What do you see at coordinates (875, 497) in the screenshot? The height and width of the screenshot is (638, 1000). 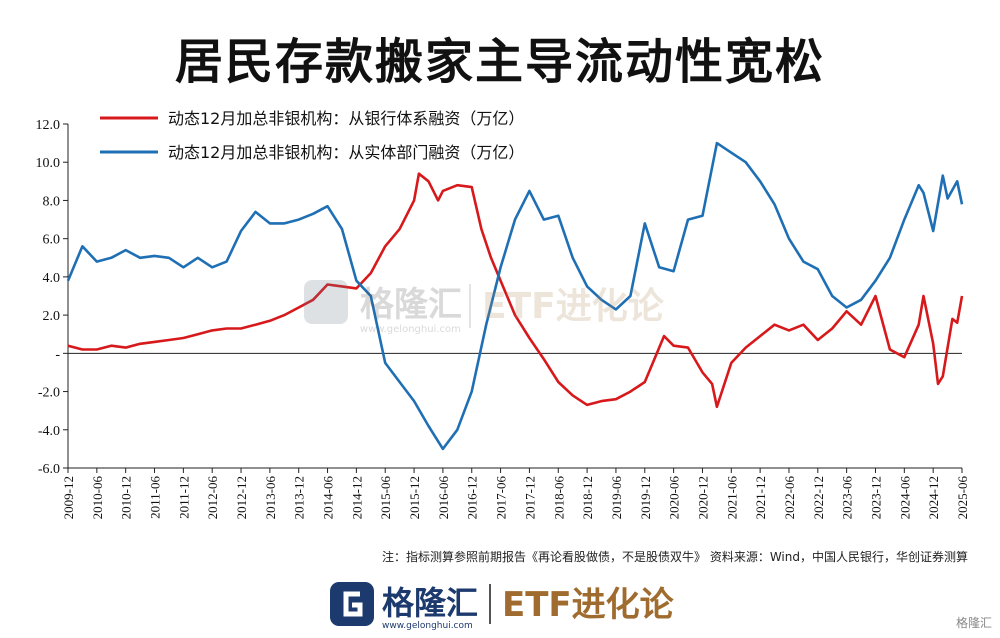 I see `x-tick-label: 2023-12` at bounding box center [875, 497].